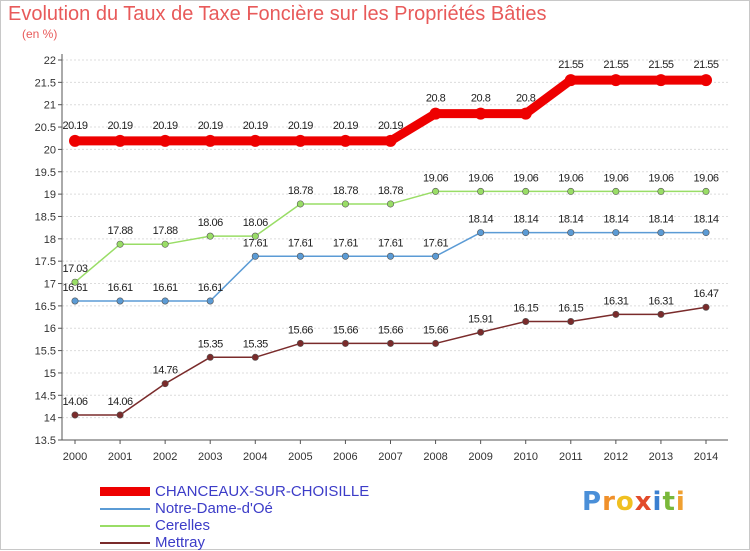  Describe the element at coordinates (609, 502) in the screenshot. I see `logo-letter: r` at that location.